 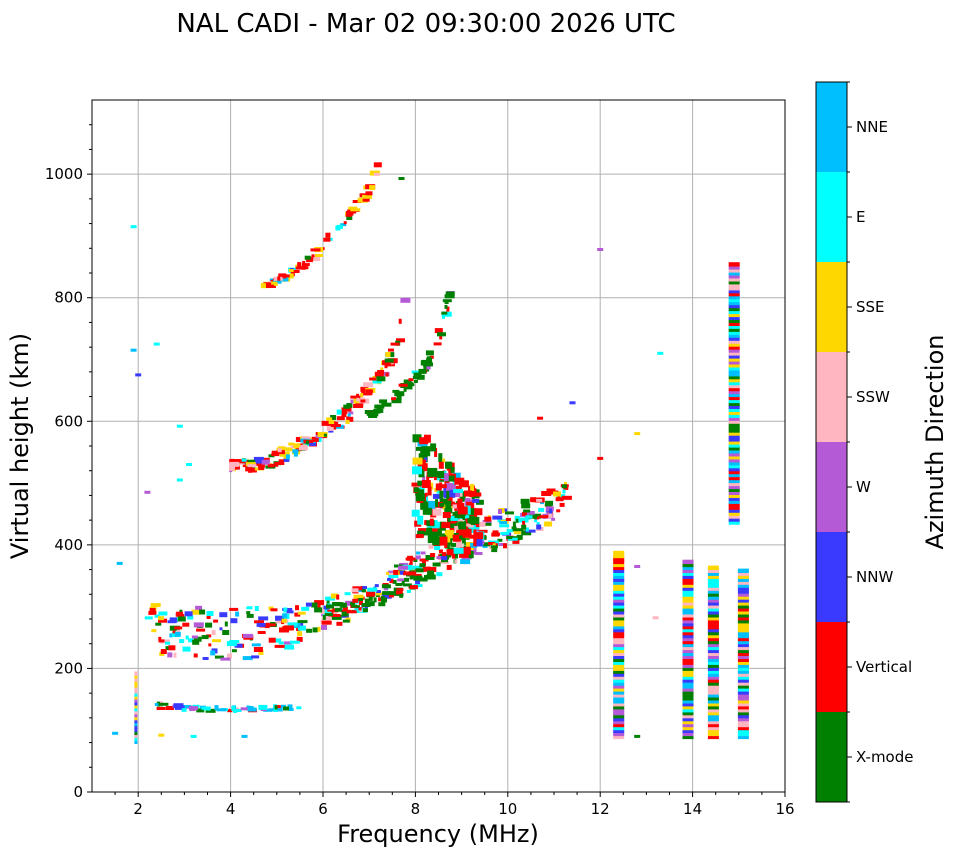 I want to click on y-tick-label: 200, so click(x=68, y=668).